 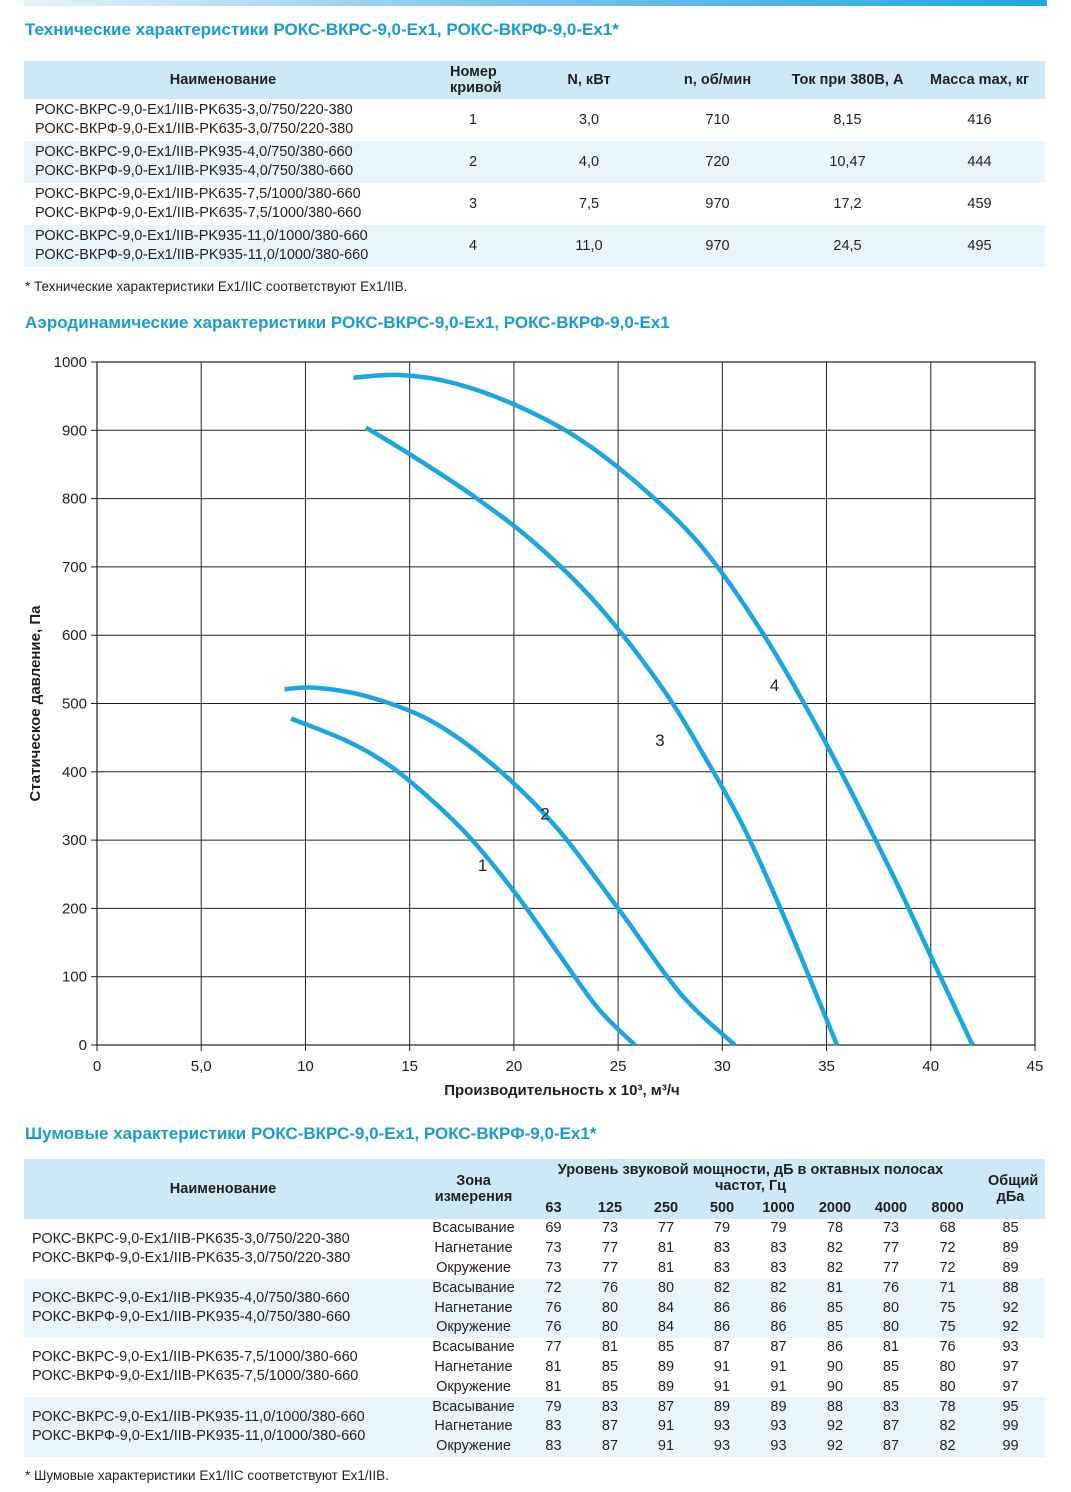 I want to click on y-tick-label: 900, so click(x=74, y=430).